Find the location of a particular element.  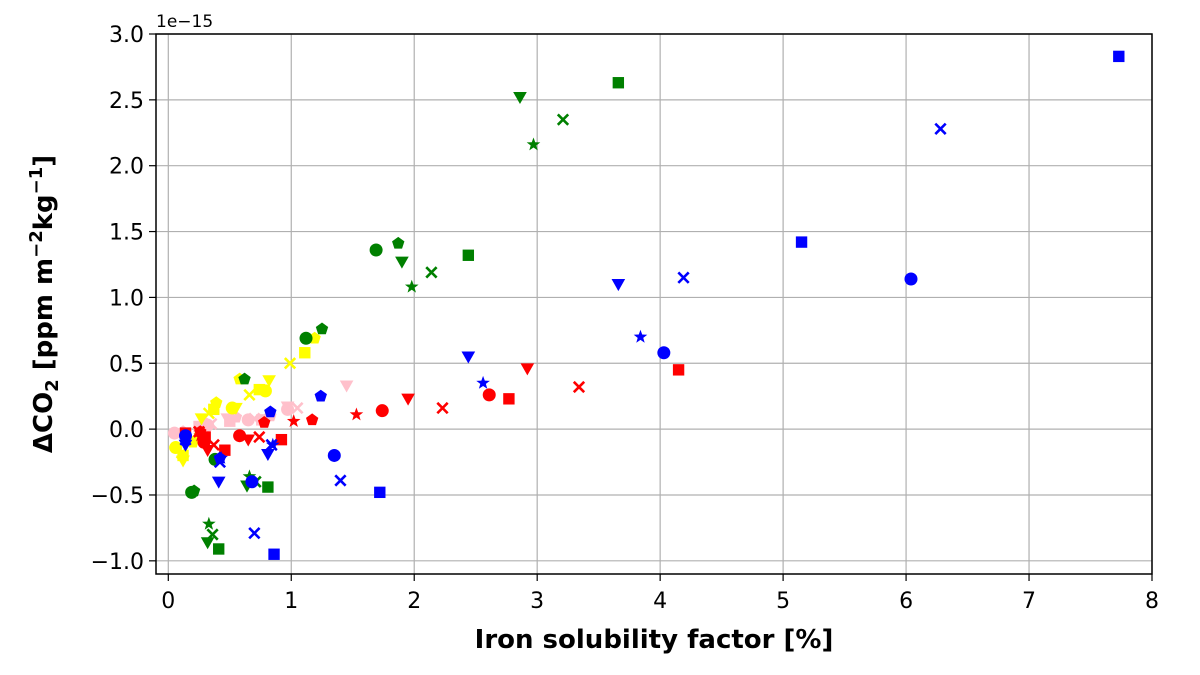

y-tick-label: 2.0 is located at coordinates (126, 167).